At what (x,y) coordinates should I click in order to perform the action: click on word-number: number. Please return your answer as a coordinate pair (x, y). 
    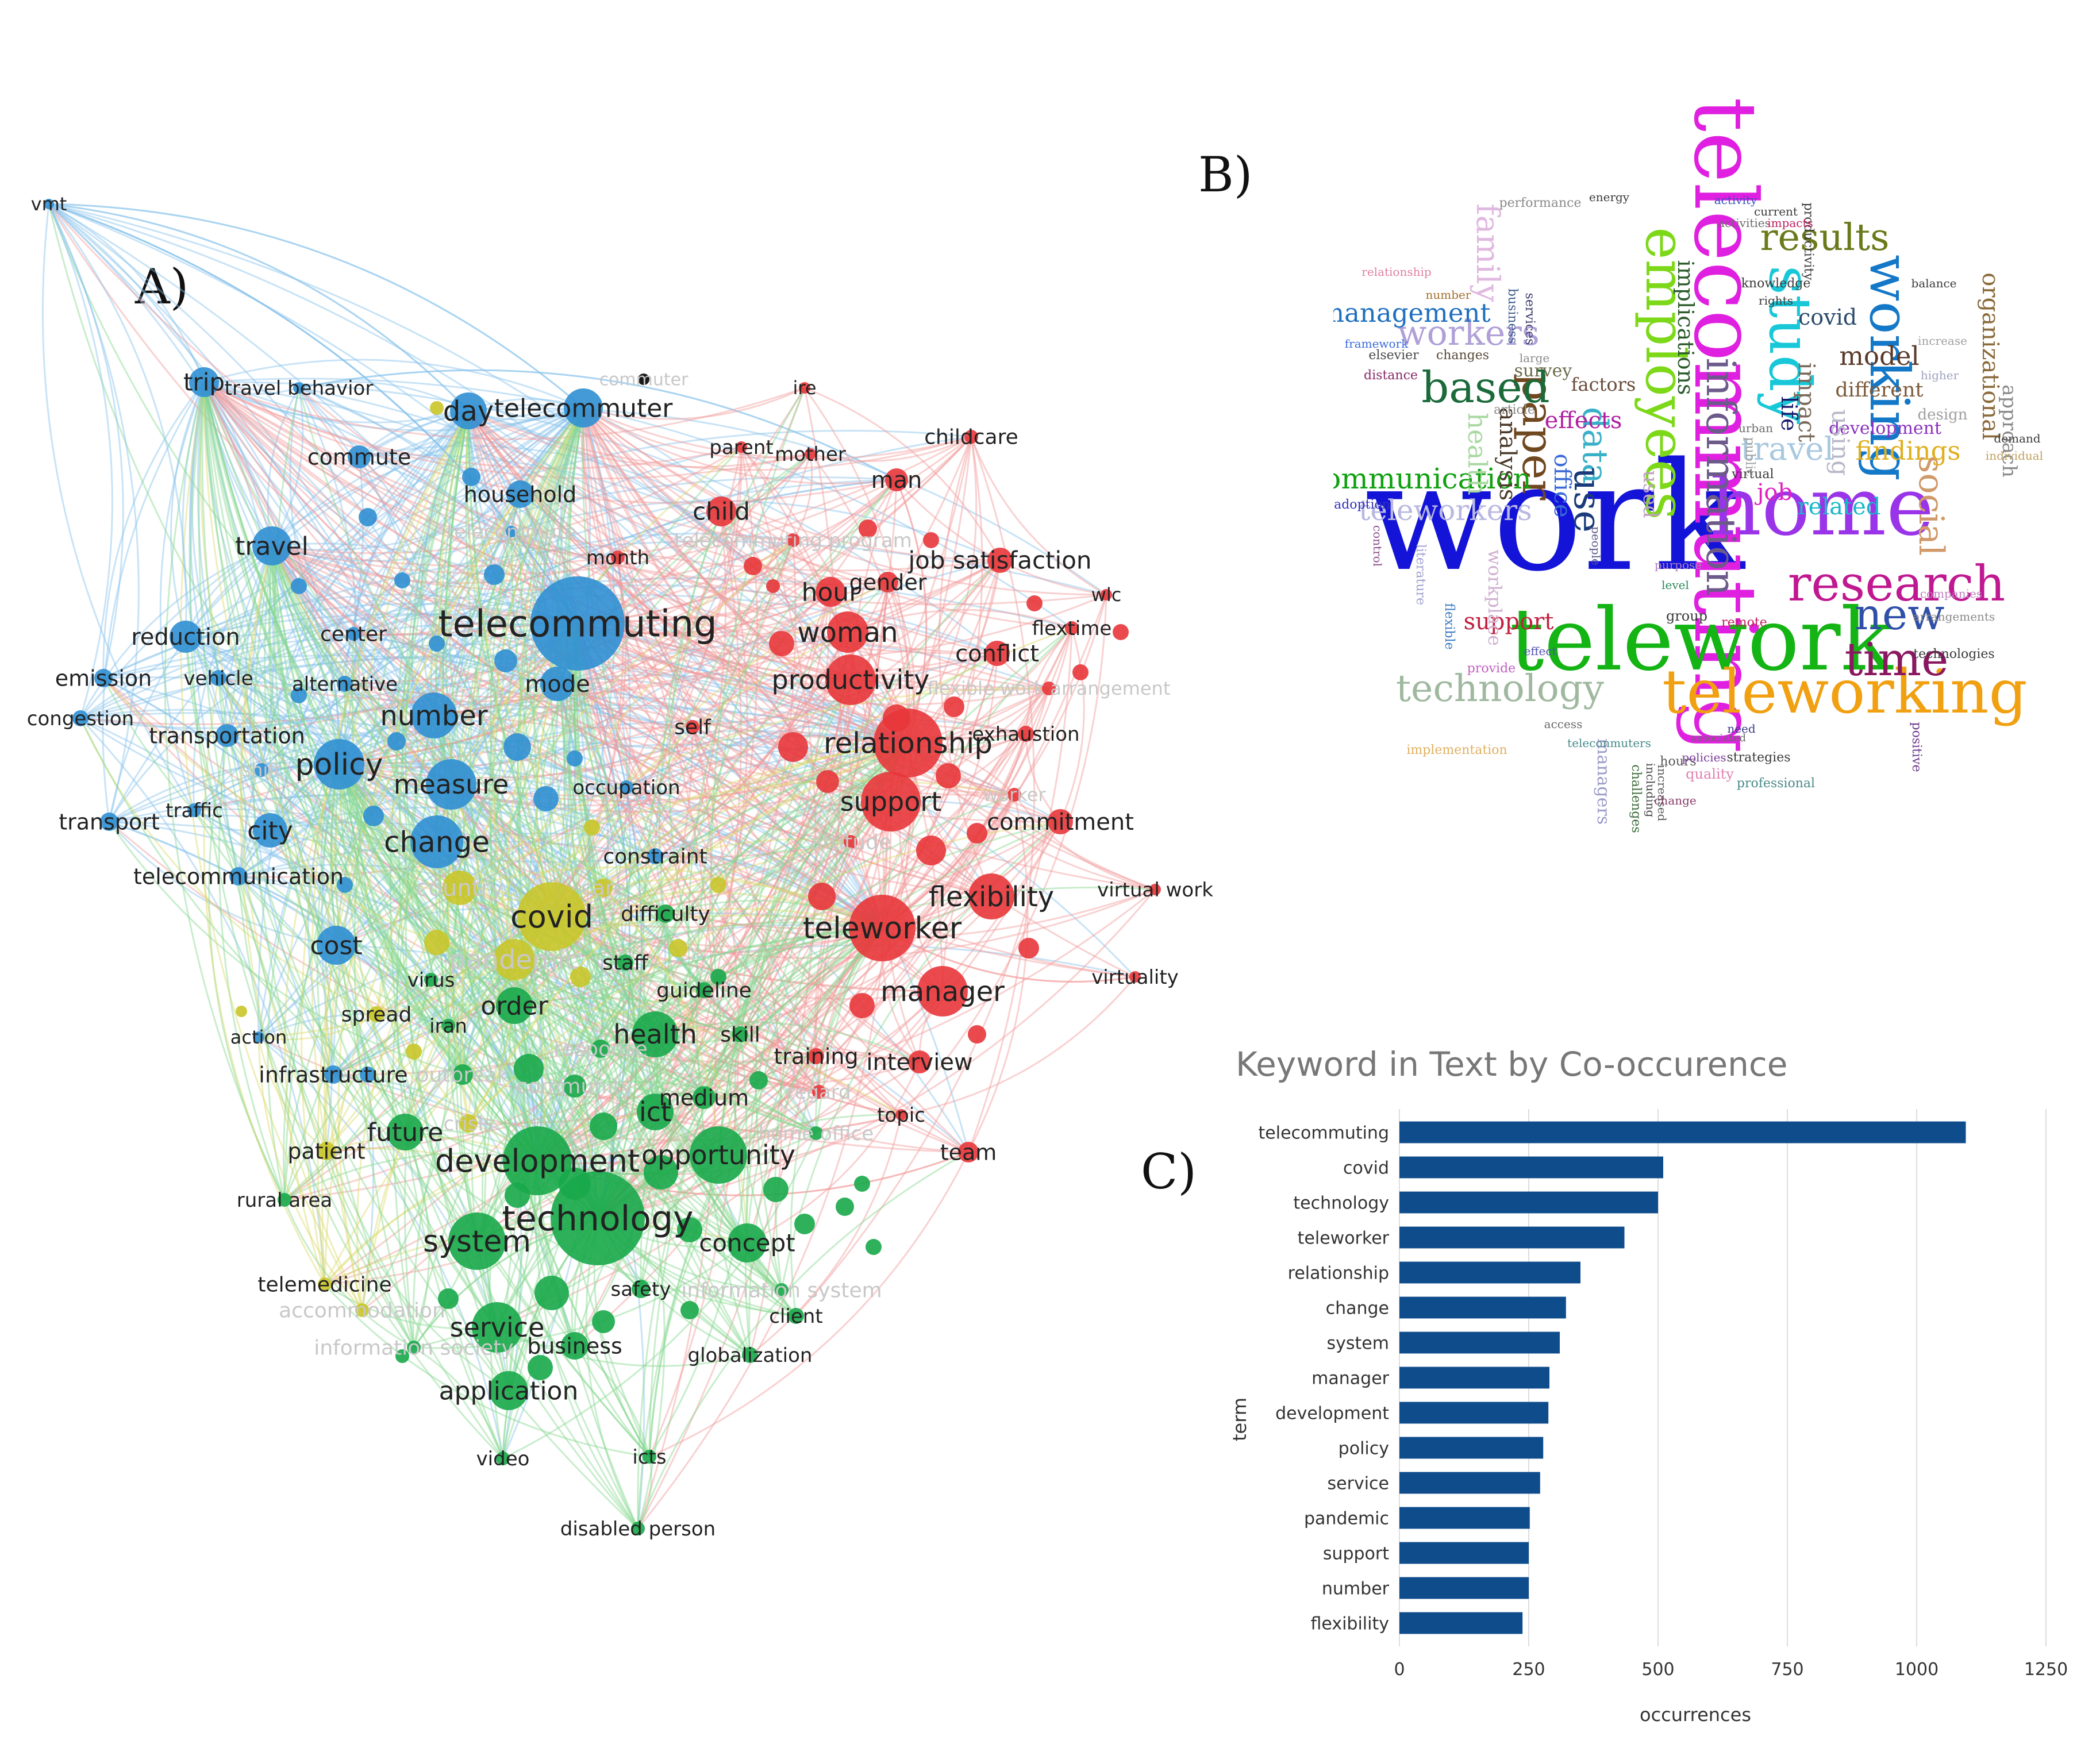
    Looking at the image, I should click on (1448, 295).